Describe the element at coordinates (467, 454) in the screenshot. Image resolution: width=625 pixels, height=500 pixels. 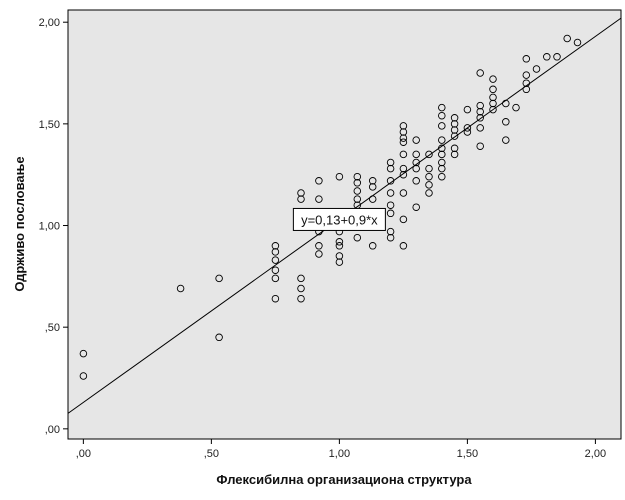
I see `x-tick-label: 1,50` at that location.